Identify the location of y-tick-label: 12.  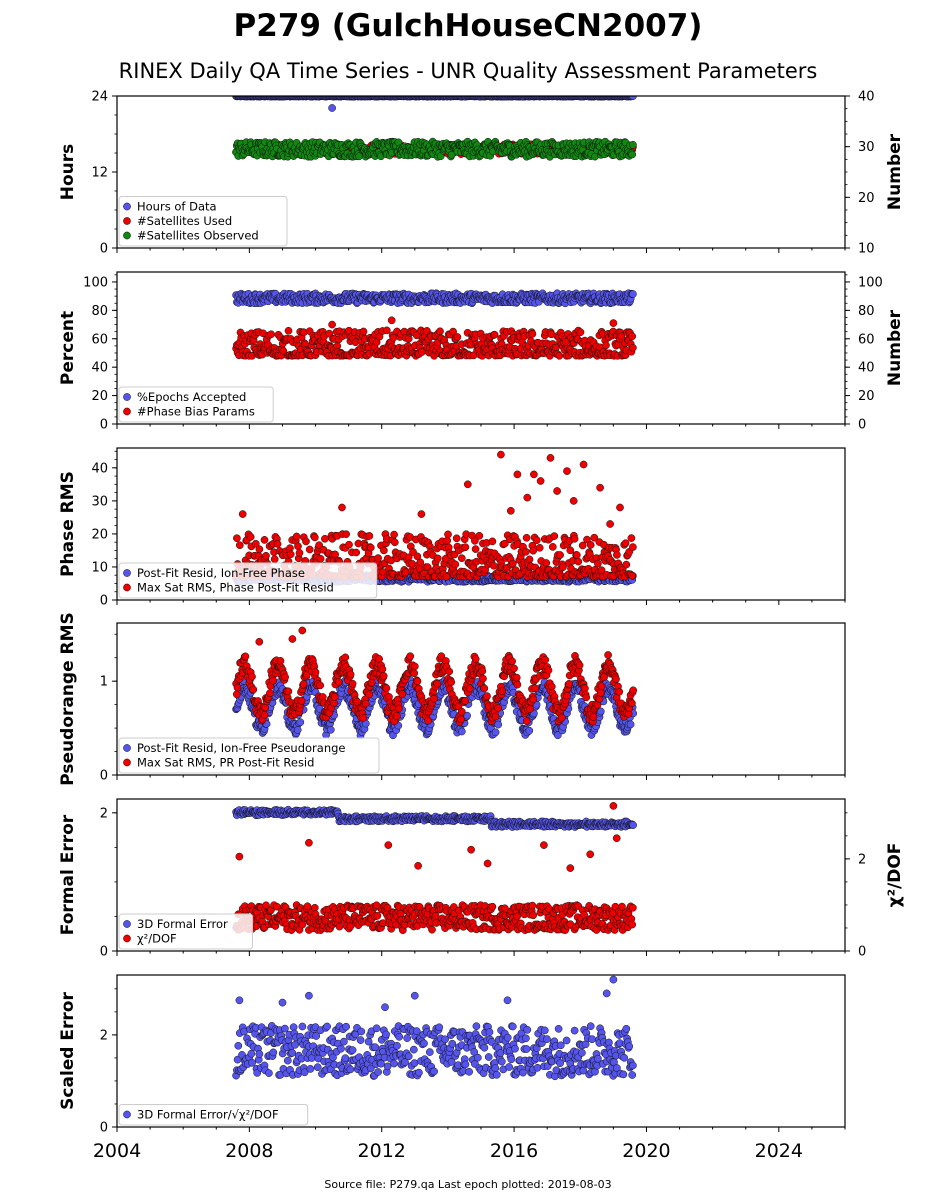
(99, 173).